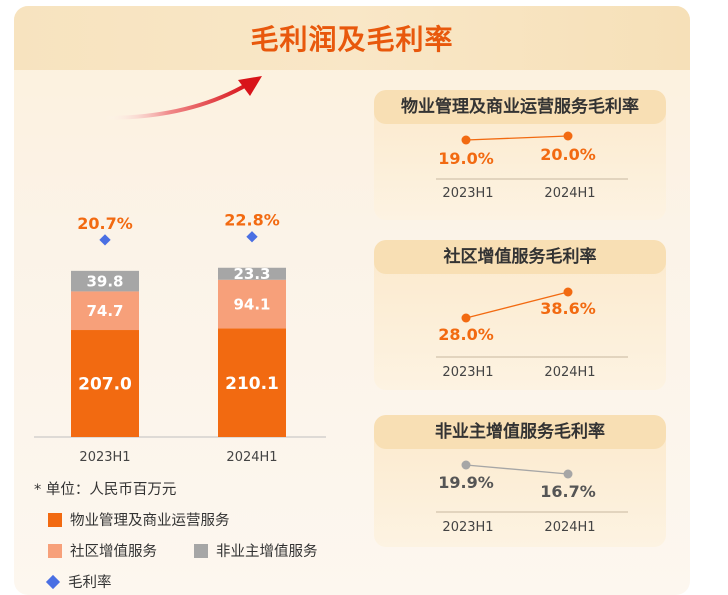 The image size is (728, 595). I want to click on card-title: 社区增值服务毛利率, so click(520, 257).